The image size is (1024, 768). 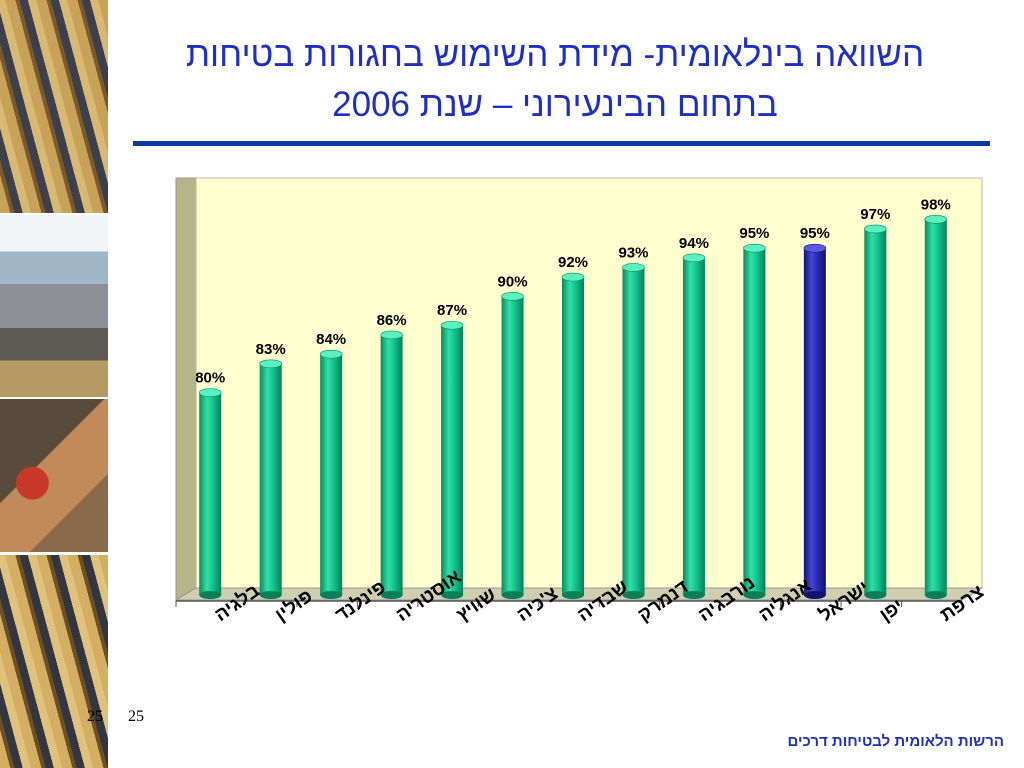 What do you see at coordinates (271, 349) in the screenshot?
I see `data-label: 83%` at bounding box center [271, 349].